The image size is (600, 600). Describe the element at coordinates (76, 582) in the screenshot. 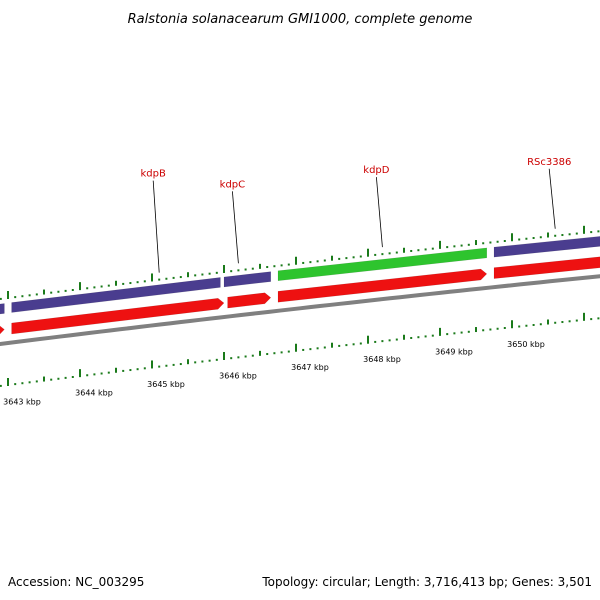

I see `accession-text: Accession: NC_003295` at that location.